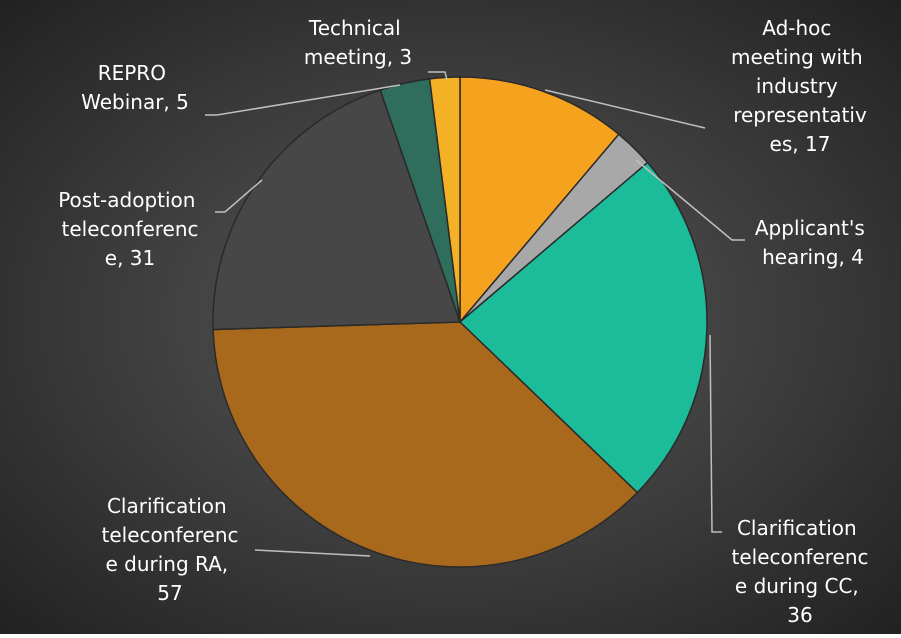  What do you see at coordinates (799, 615) in the screenshot?
I see `label-line: 36` at bounding box center [799, 615].